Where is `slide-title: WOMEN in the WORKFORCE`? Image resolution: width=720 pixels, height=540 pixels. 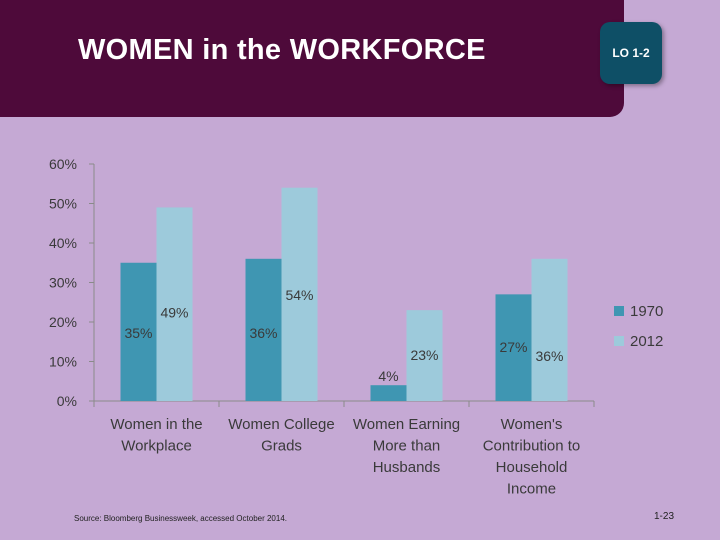 slide-title: WOMEN in the WORKFORCE is located at coordinates (282, 50).